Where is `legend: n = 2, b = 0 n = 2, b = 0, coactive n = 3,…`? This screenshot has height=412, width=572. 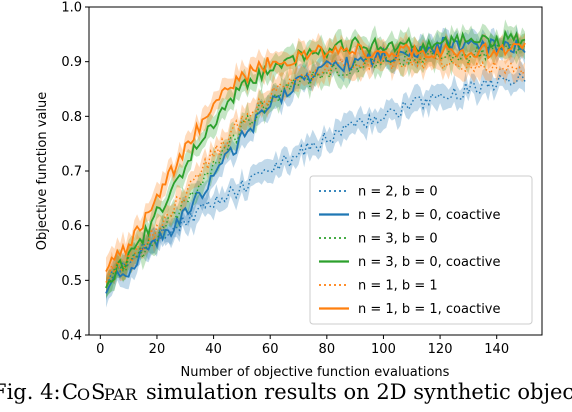
legend: n = 2, b = 0 n = 2, b = 0, coactive n = 3,… is located at coordinates (421, 250).